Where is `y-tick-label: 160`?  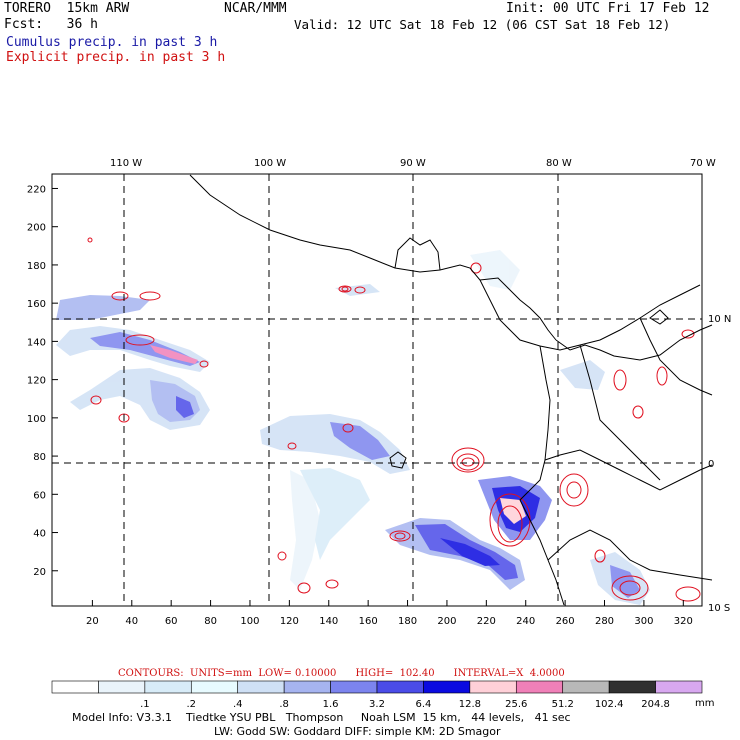 y-tick-label: 160 is located at coordinates (36, 304).